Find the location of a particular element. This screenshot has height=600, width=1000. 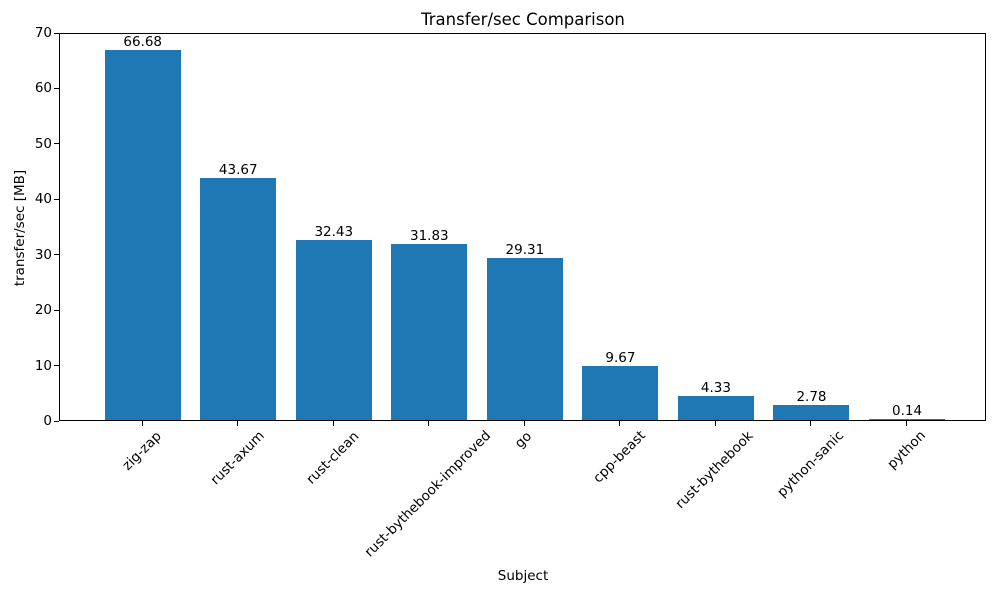

x-tick-label: python is located at coordinates (906, 450).